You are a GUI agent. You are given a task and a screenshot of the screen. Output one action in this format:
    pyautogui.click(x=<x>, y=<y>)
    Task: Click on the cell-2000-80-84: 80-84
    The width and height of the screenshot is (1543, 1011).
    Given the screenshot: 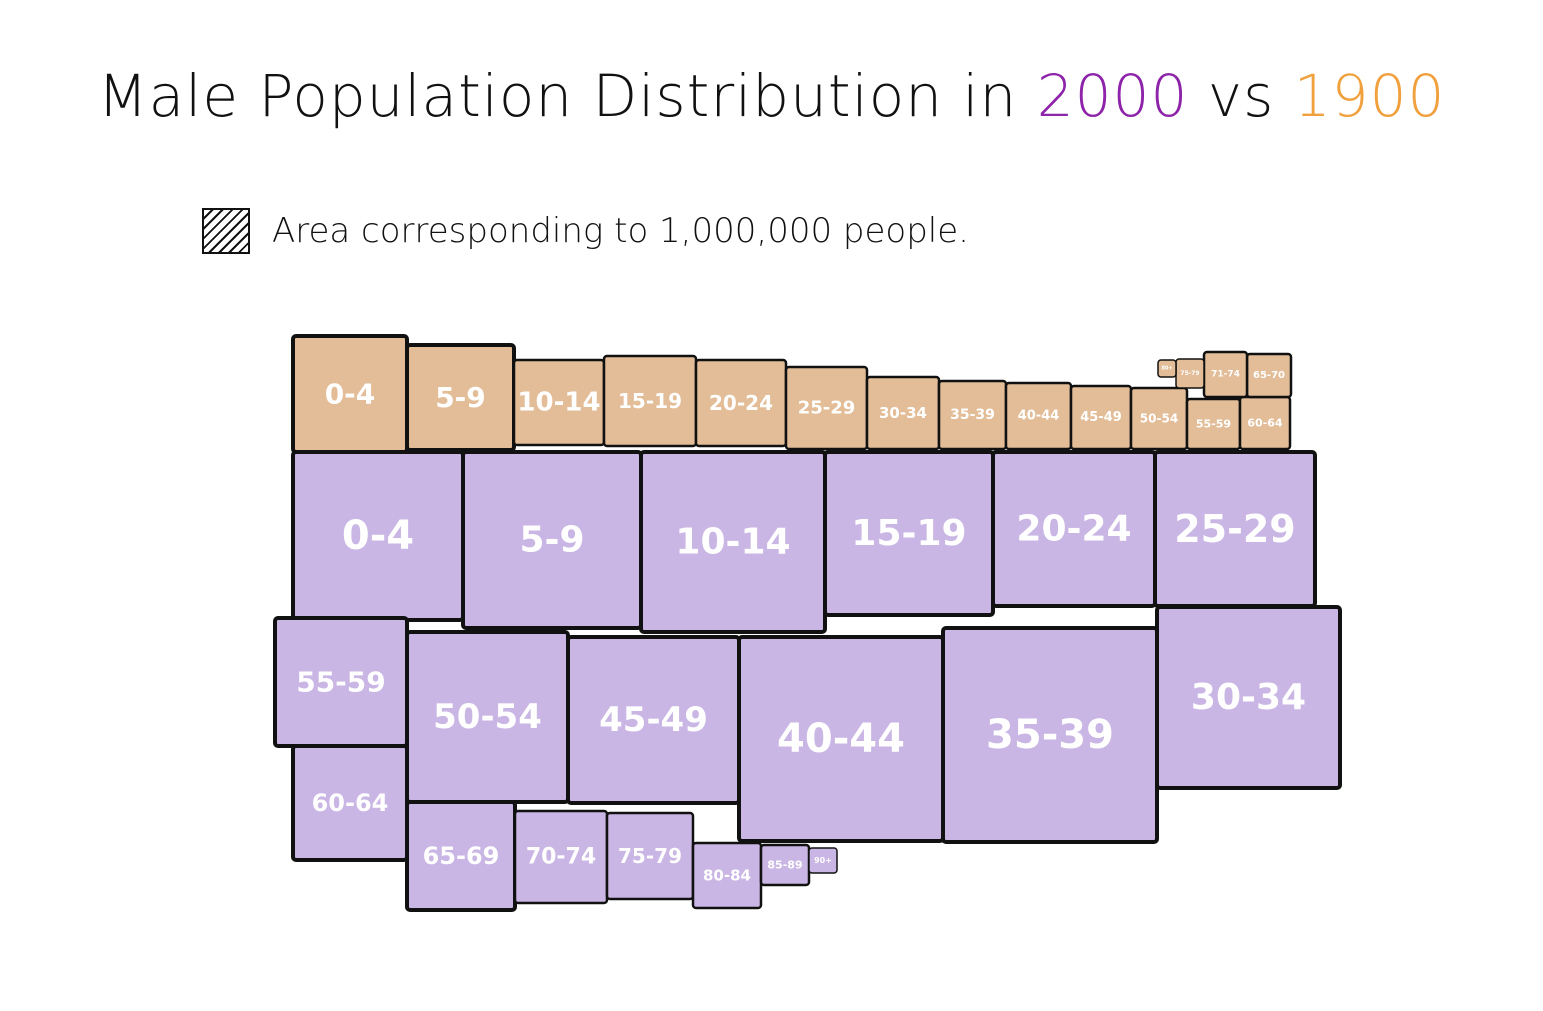 What is the action you would take?
    pyautogui.click(x=727, y=875)
    